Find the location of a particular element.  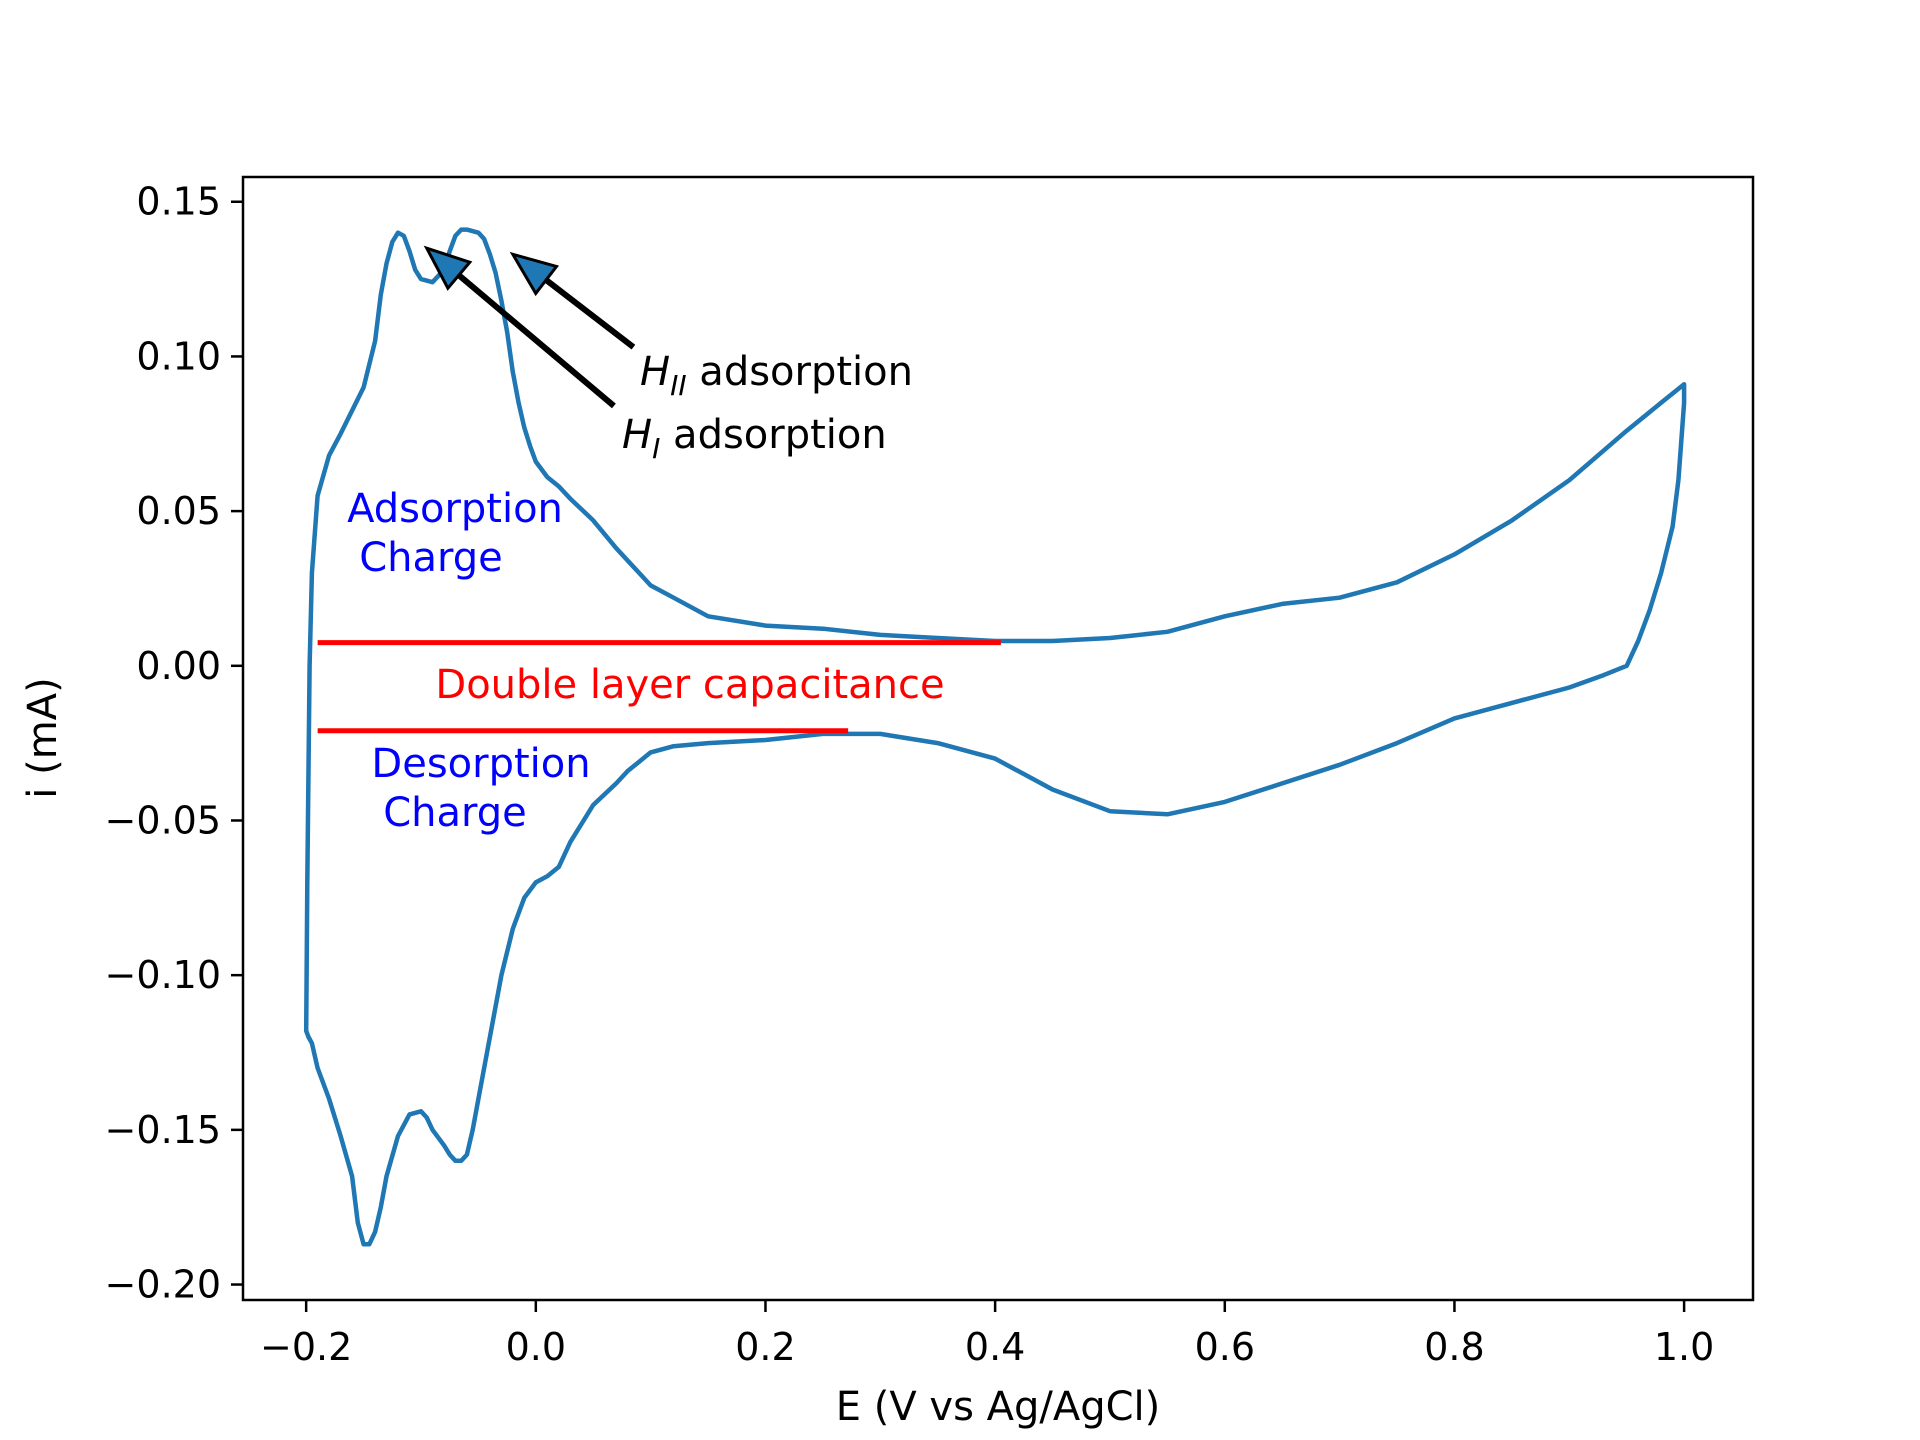

y-tick-label: 0.15 is located at coordinates (178, 202).